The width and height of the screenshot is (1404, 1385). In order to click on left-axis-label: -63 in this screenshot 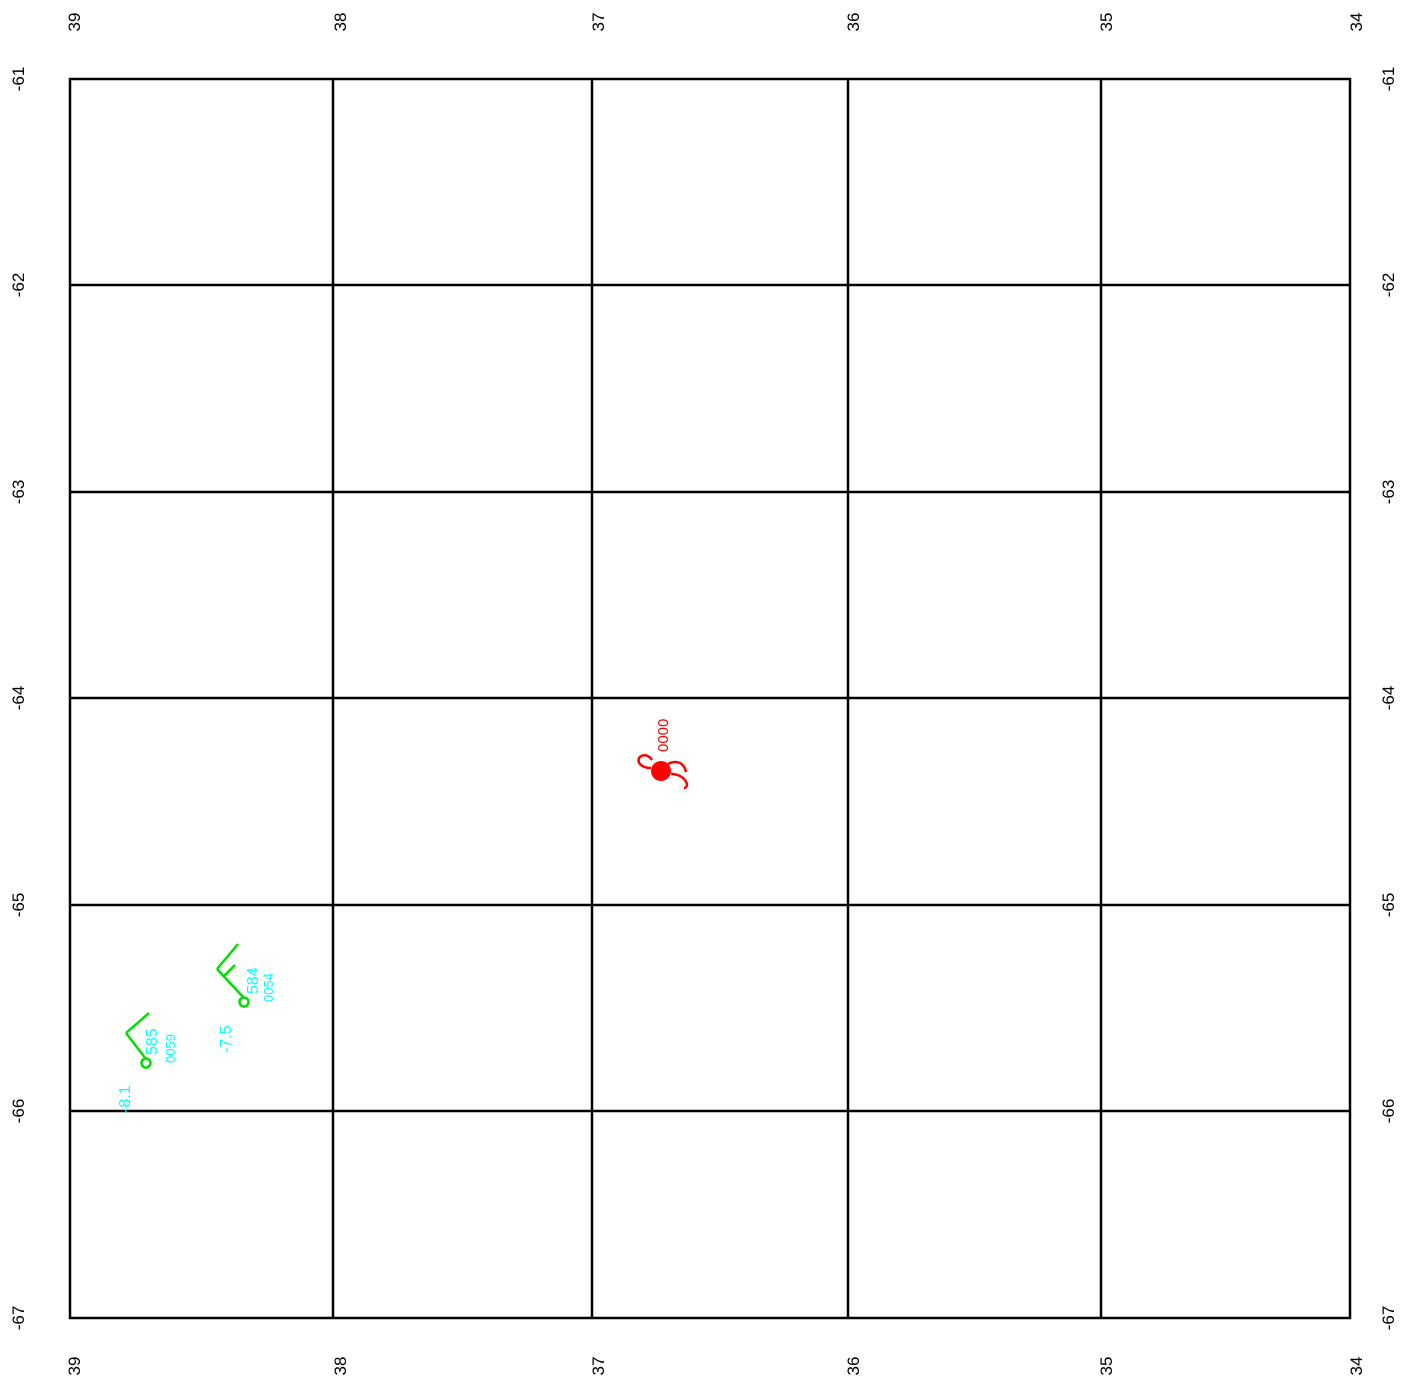, I will do `click(18, 492)`.